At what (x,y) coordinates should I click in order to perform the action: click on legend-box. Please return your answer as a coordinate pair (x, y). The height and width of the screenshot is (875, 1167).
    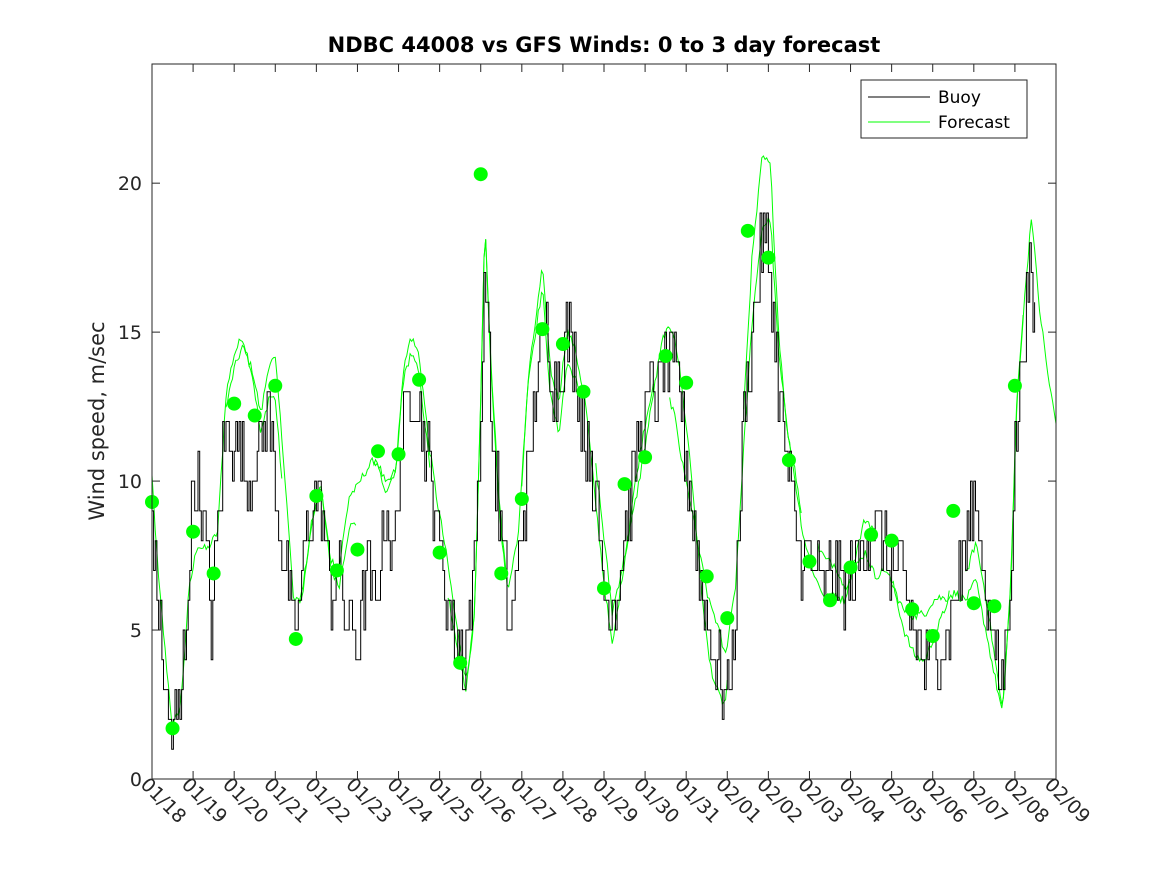
    Looking at the image, I should click on (944, 109).